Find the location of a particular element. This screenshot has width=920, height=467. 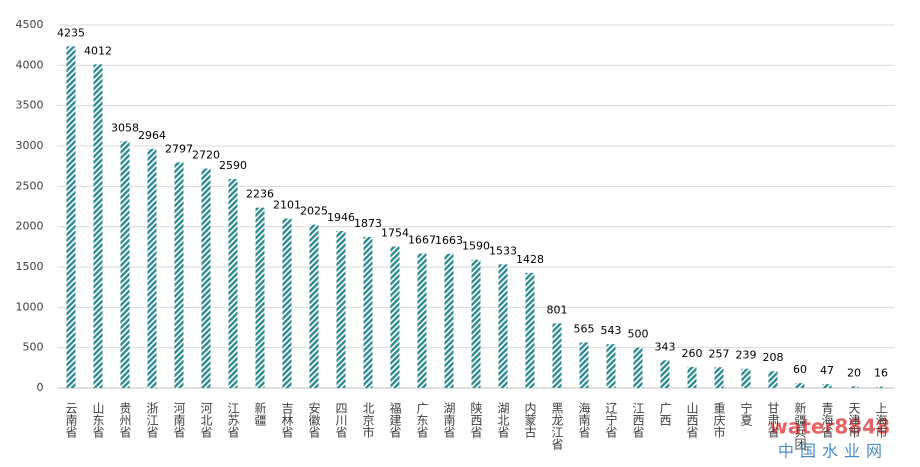

y-tick-label: 1500 is located at coordinates (30, 266).